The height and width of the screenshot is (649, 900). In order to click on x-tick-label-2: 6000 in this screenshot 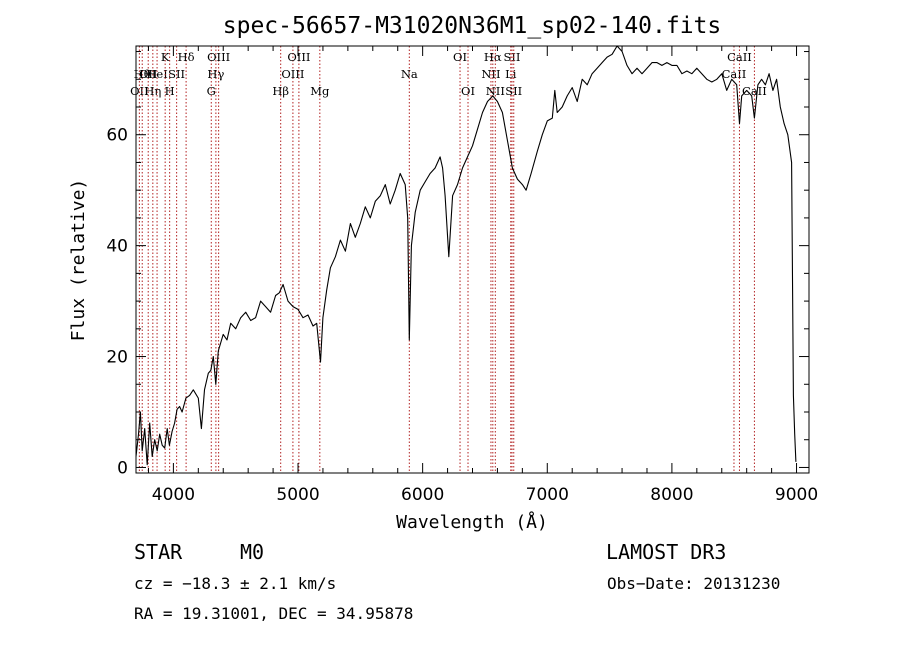, I will do `click(422, 495)`.